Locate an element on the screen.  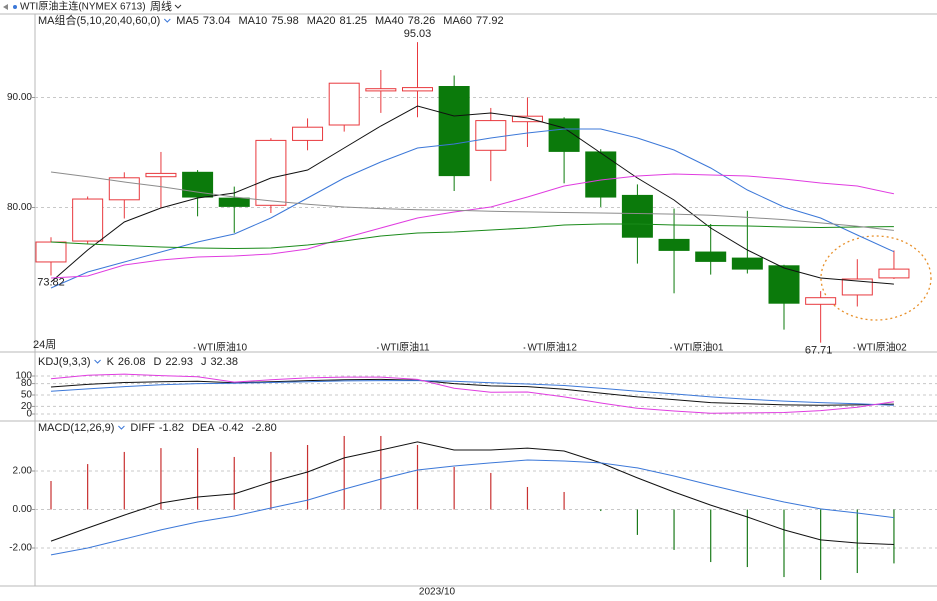
legend-value: -2.80 is located at coordinates (264, 428).